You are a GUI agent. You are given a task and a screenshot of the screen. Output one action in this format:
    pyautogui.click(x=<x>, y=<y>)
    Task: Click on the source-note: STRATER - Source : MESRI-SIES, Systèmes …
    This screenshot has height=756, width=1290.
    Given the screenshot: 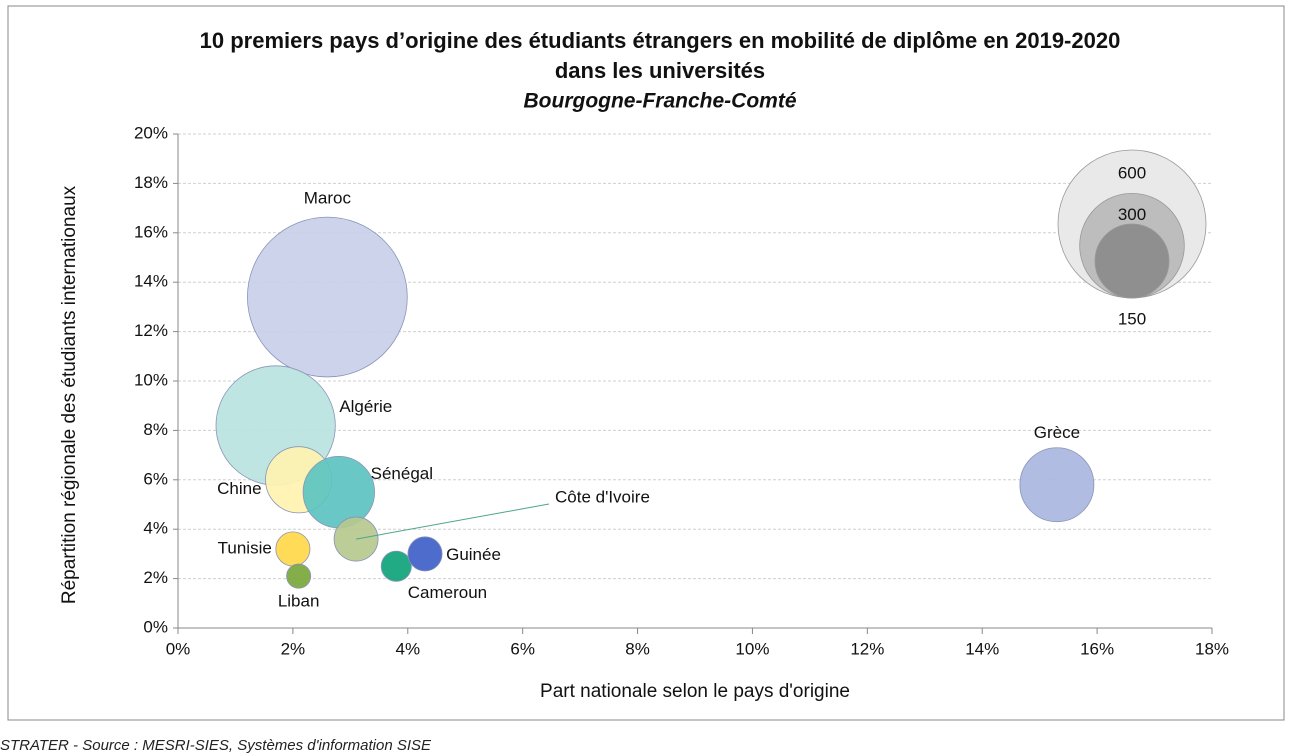 What is the action you would take?
    pyautogui.click(x=216, y=745)
    